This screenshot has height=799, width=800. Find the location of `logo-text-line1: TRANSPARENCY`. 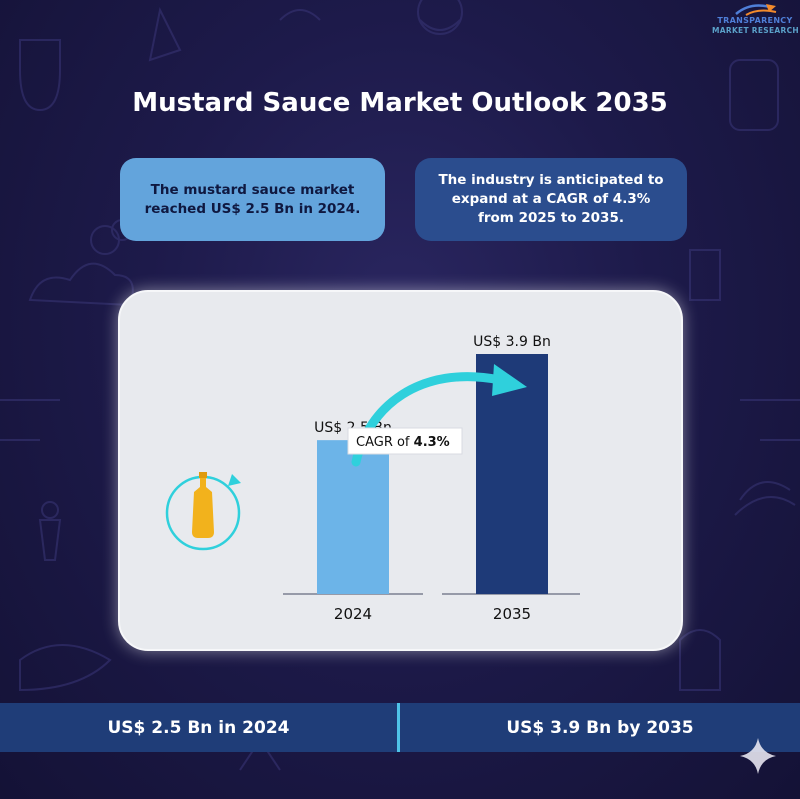

logo-text-line1: TRANSPARENCY is located at coordinates (755, 20).